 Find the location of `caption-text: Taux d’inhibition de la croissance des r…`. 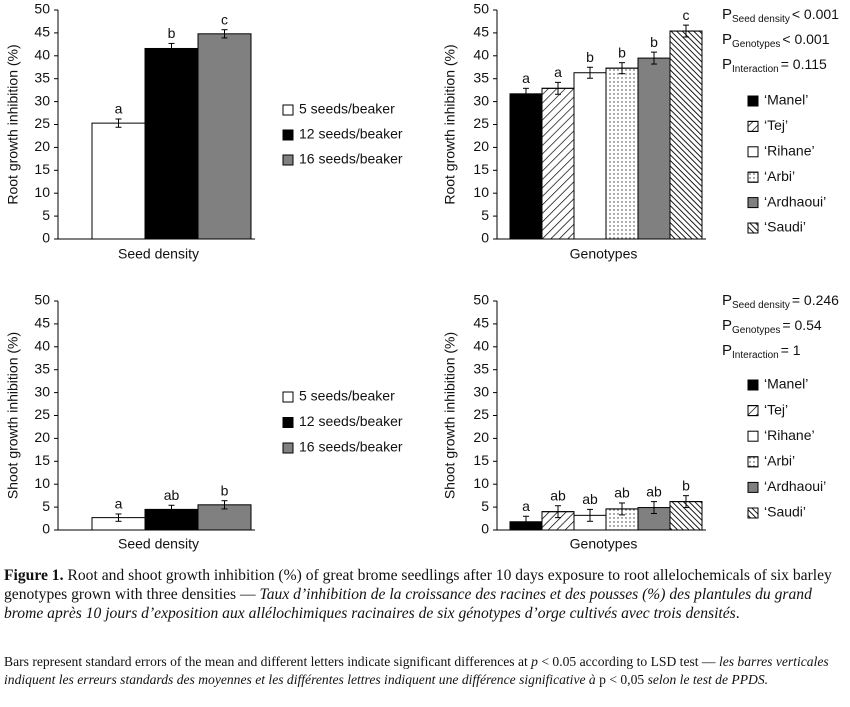

caption-text: Taux d’inhibition de la croissance des r… is located at coordinates (408, 604).